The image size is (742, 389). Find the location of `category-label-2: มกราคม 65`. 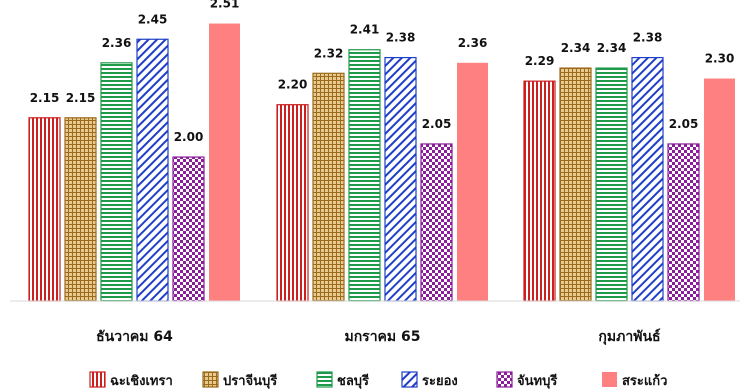

category-label-2: มกราคม 65 is located at coordinates (382, 337).